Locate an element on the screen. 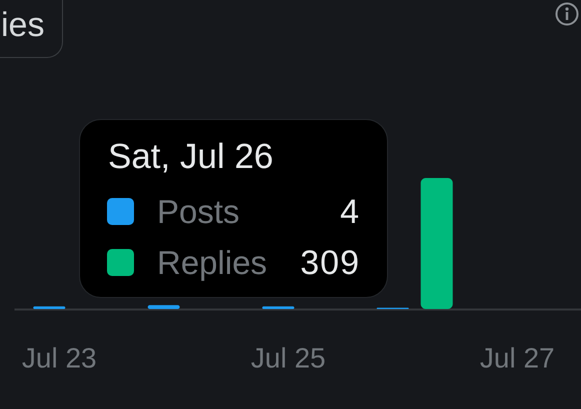 This screenshot has height=409, width=581. legend-title: Sat, Jul 26 is located at coordinates (191, 156).